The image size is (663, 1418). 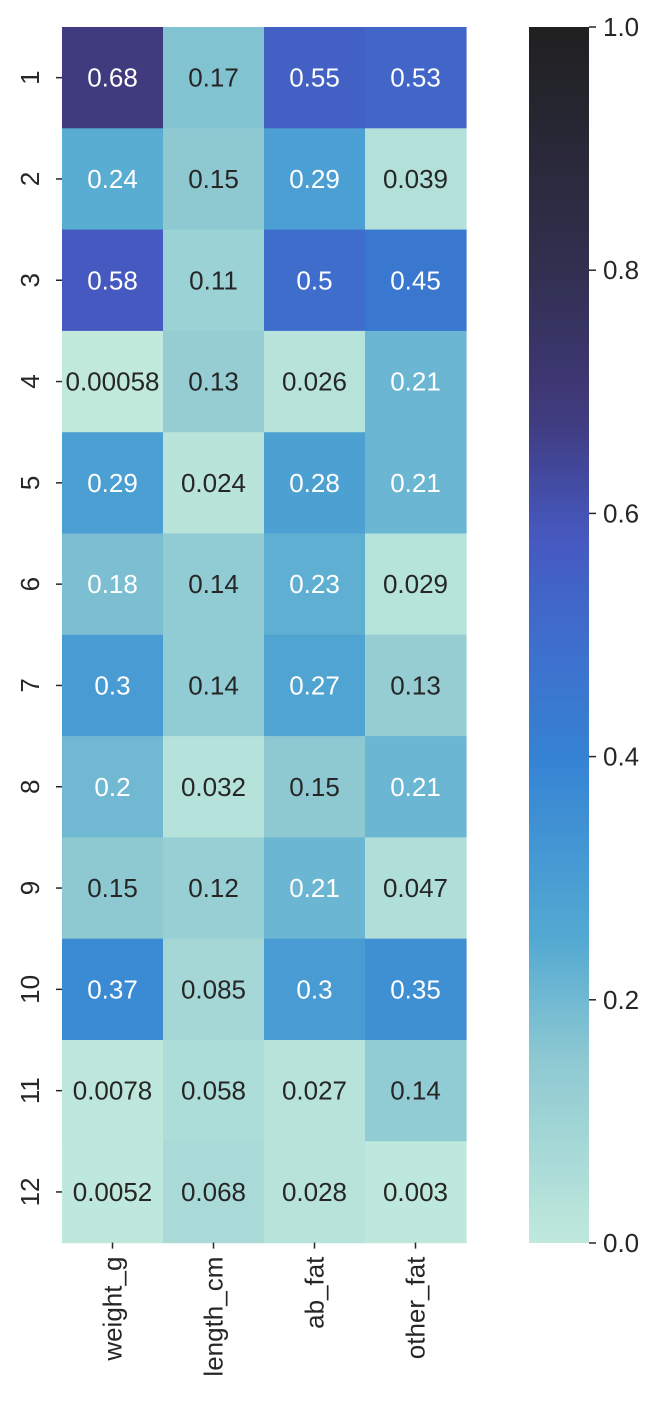 I want to click on cell-value-label: 0.026, so click(x=314, y=382).